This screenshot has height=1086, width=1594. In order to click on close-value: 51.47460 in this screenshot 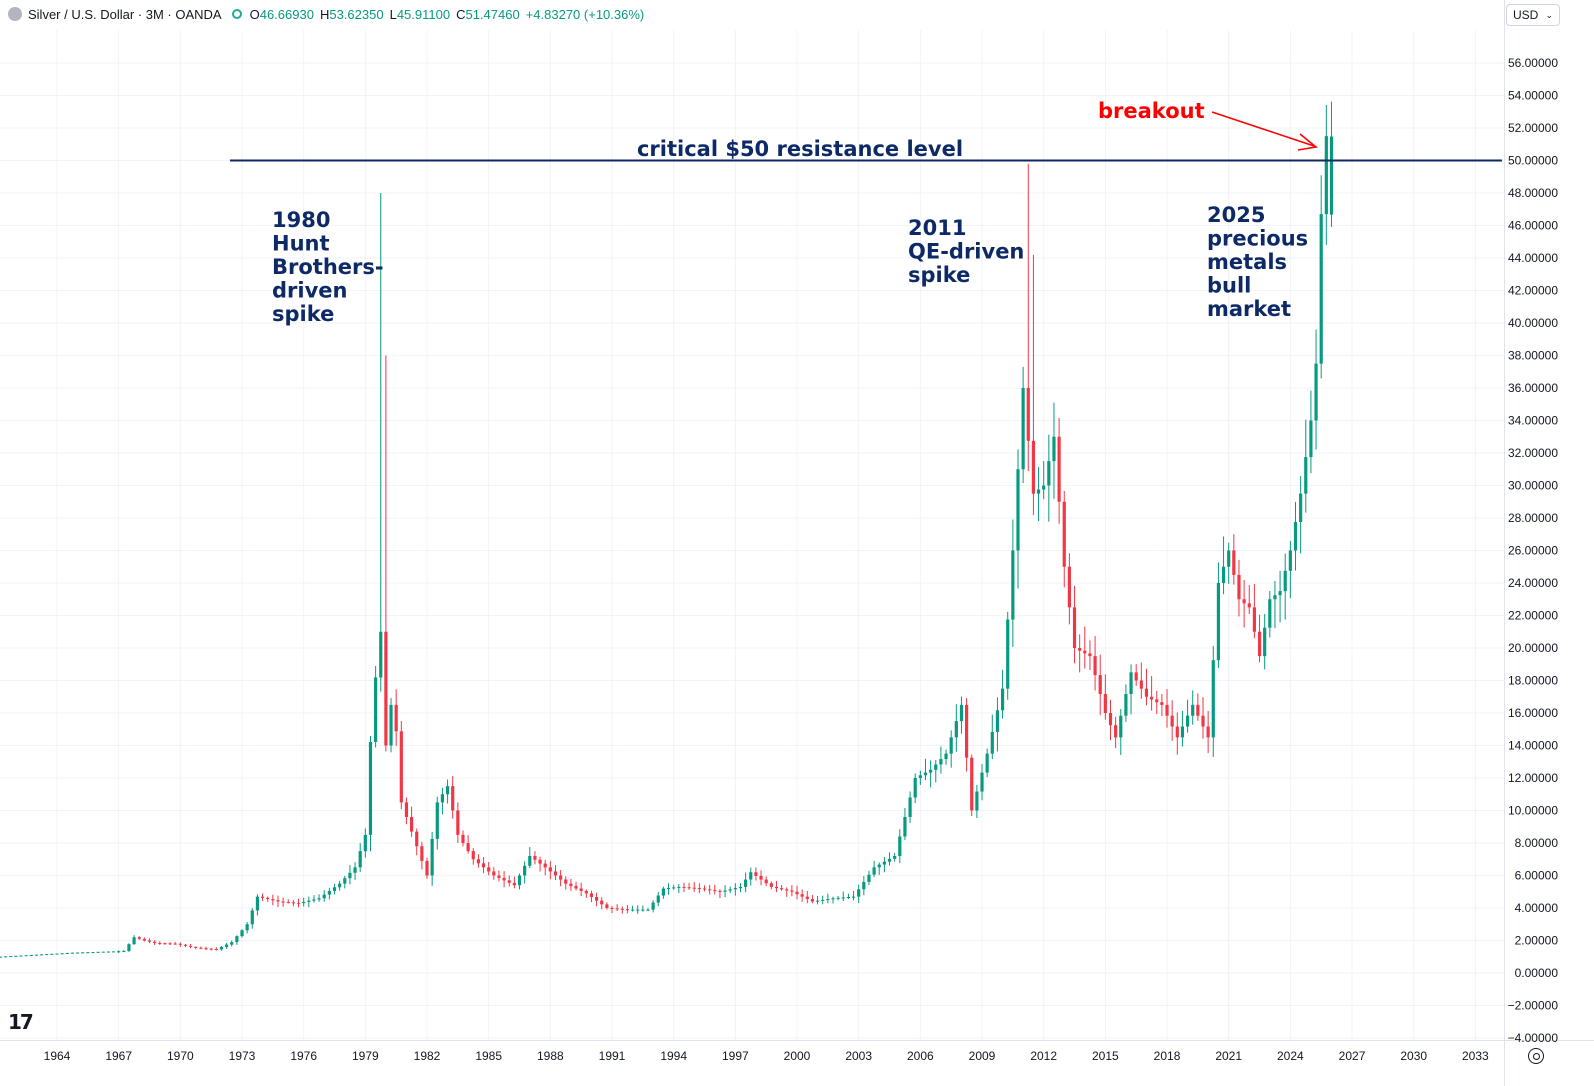, I will do `click(492, 14)`.